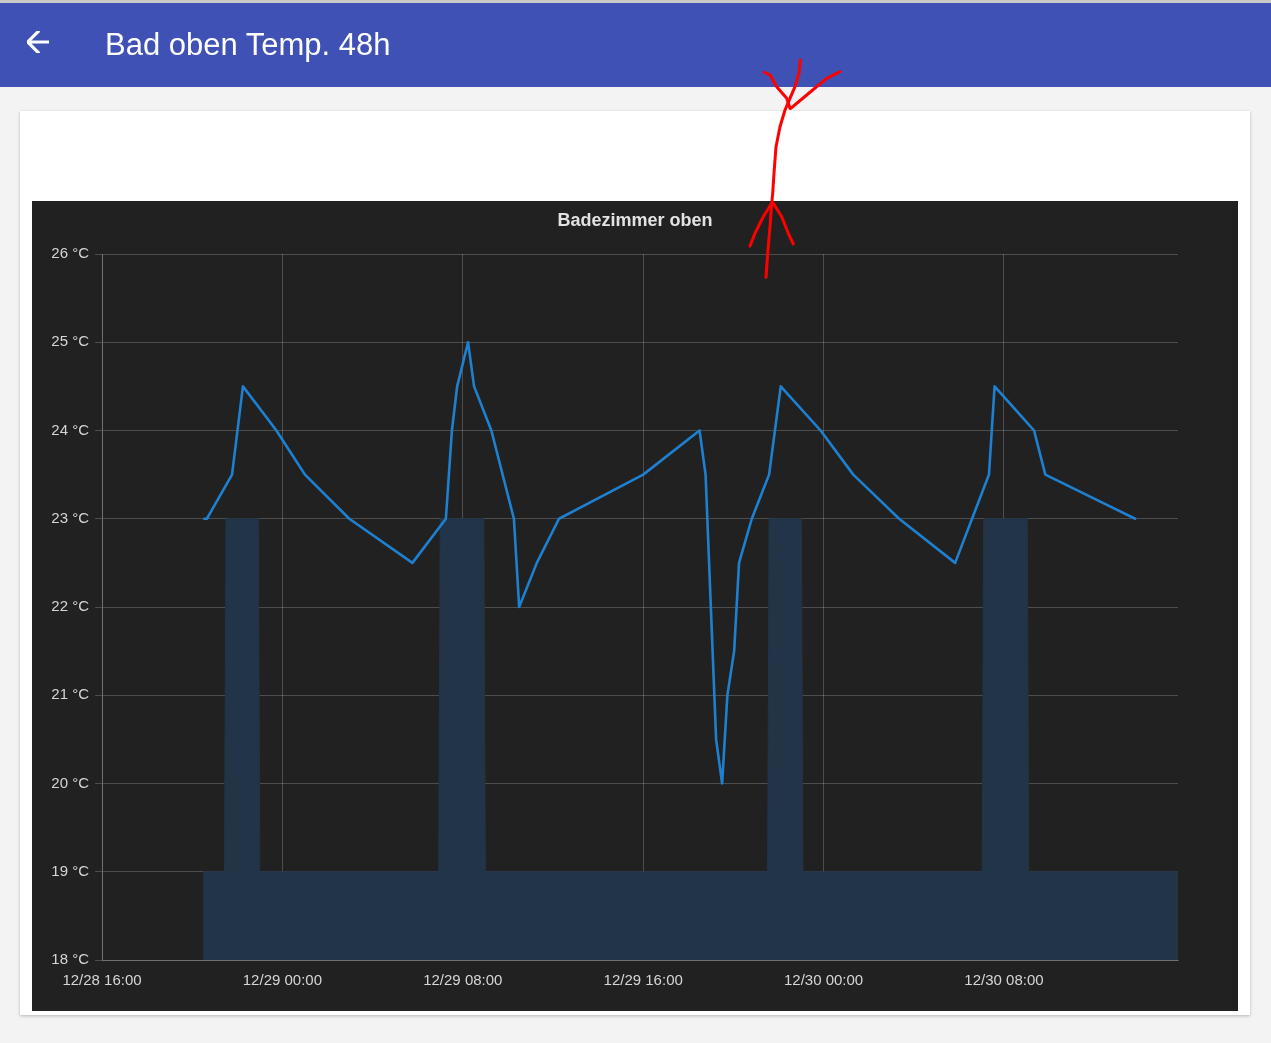 This screenshot has width=1271, height=1043. I want to click on y-tick-label: 21 °C, so click(70, 694).